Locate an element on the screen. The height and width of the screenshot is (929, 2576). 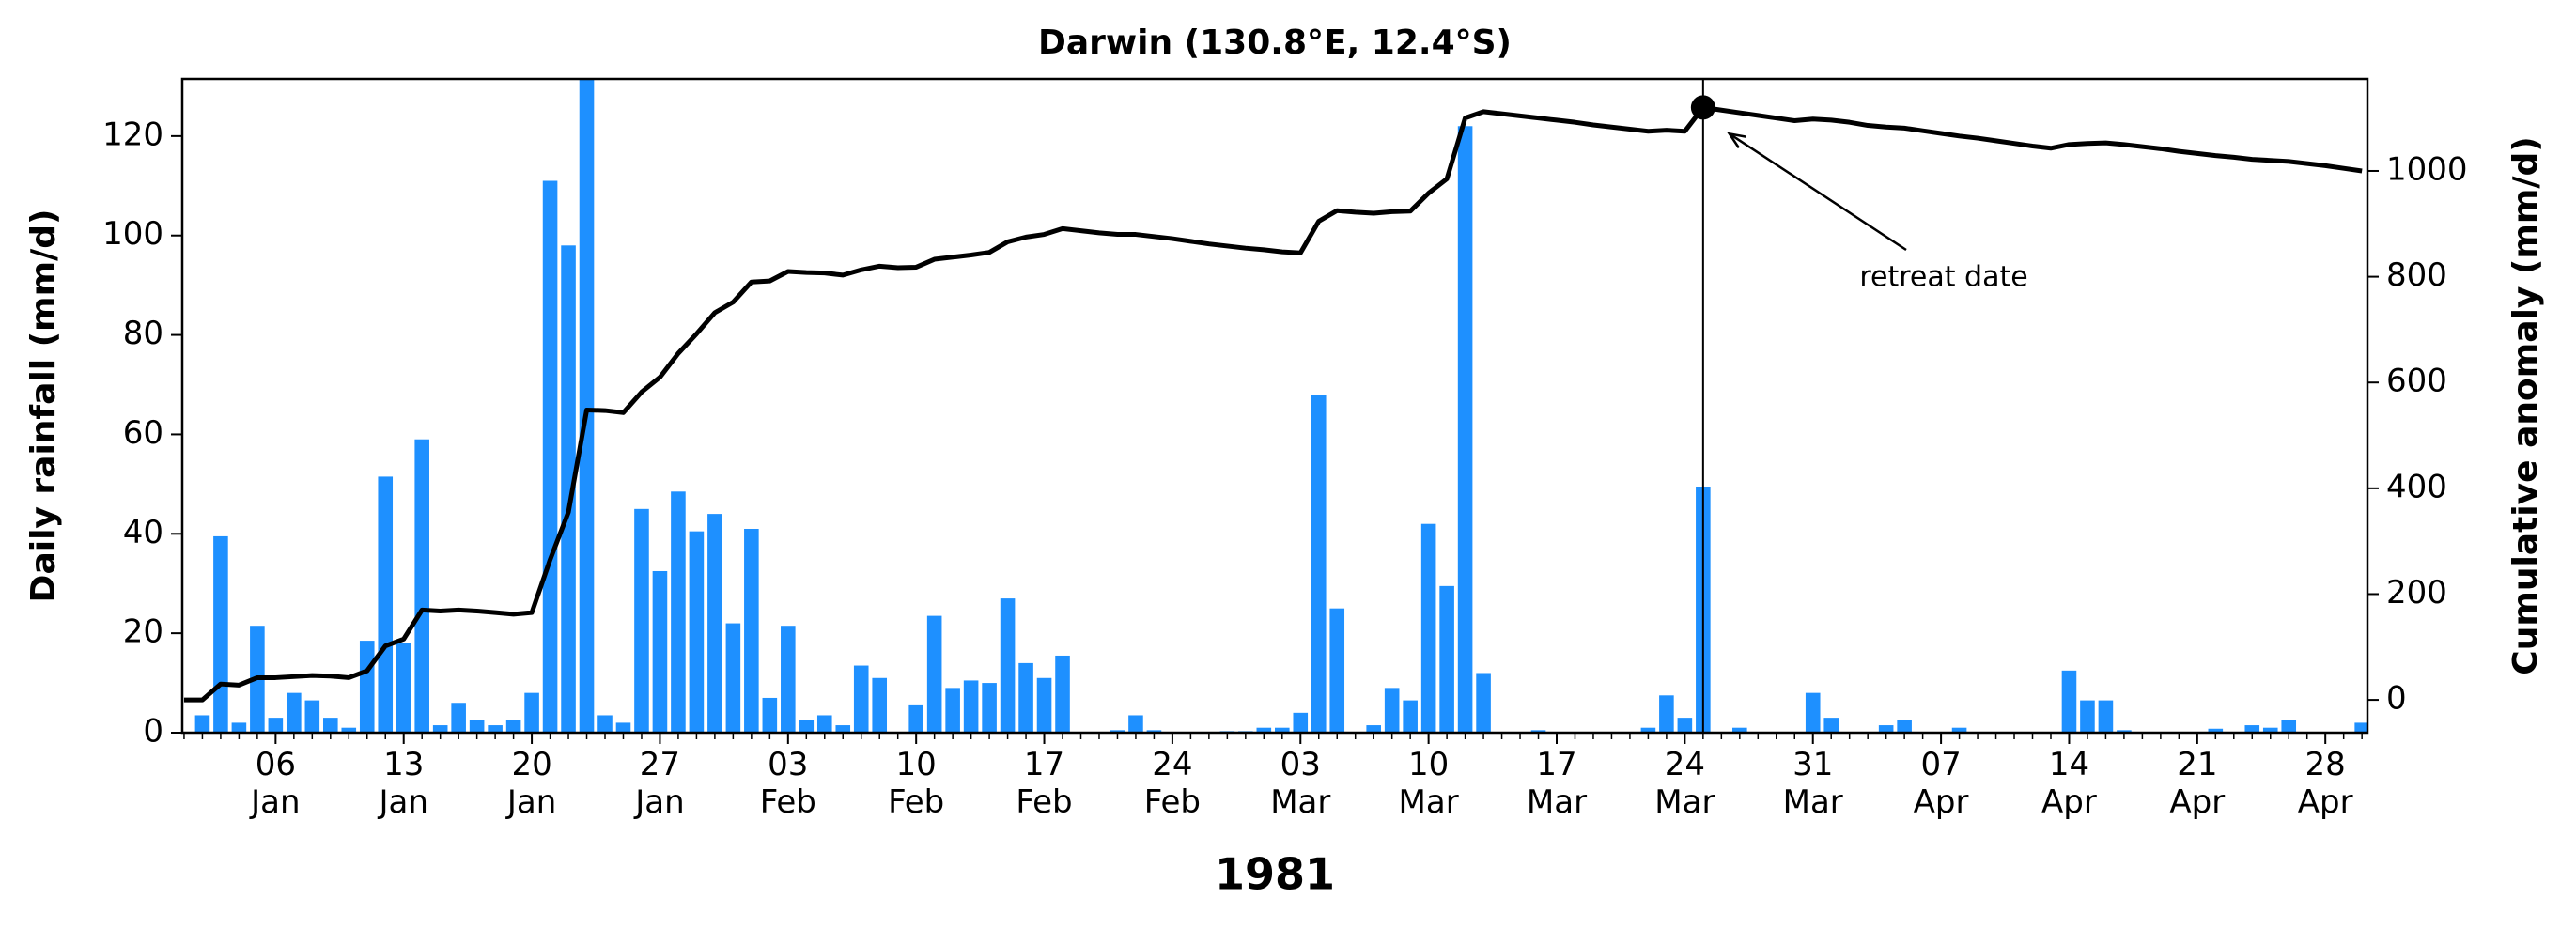
x-tick-label: 10 Mar is located at coordinates (1428, 783).